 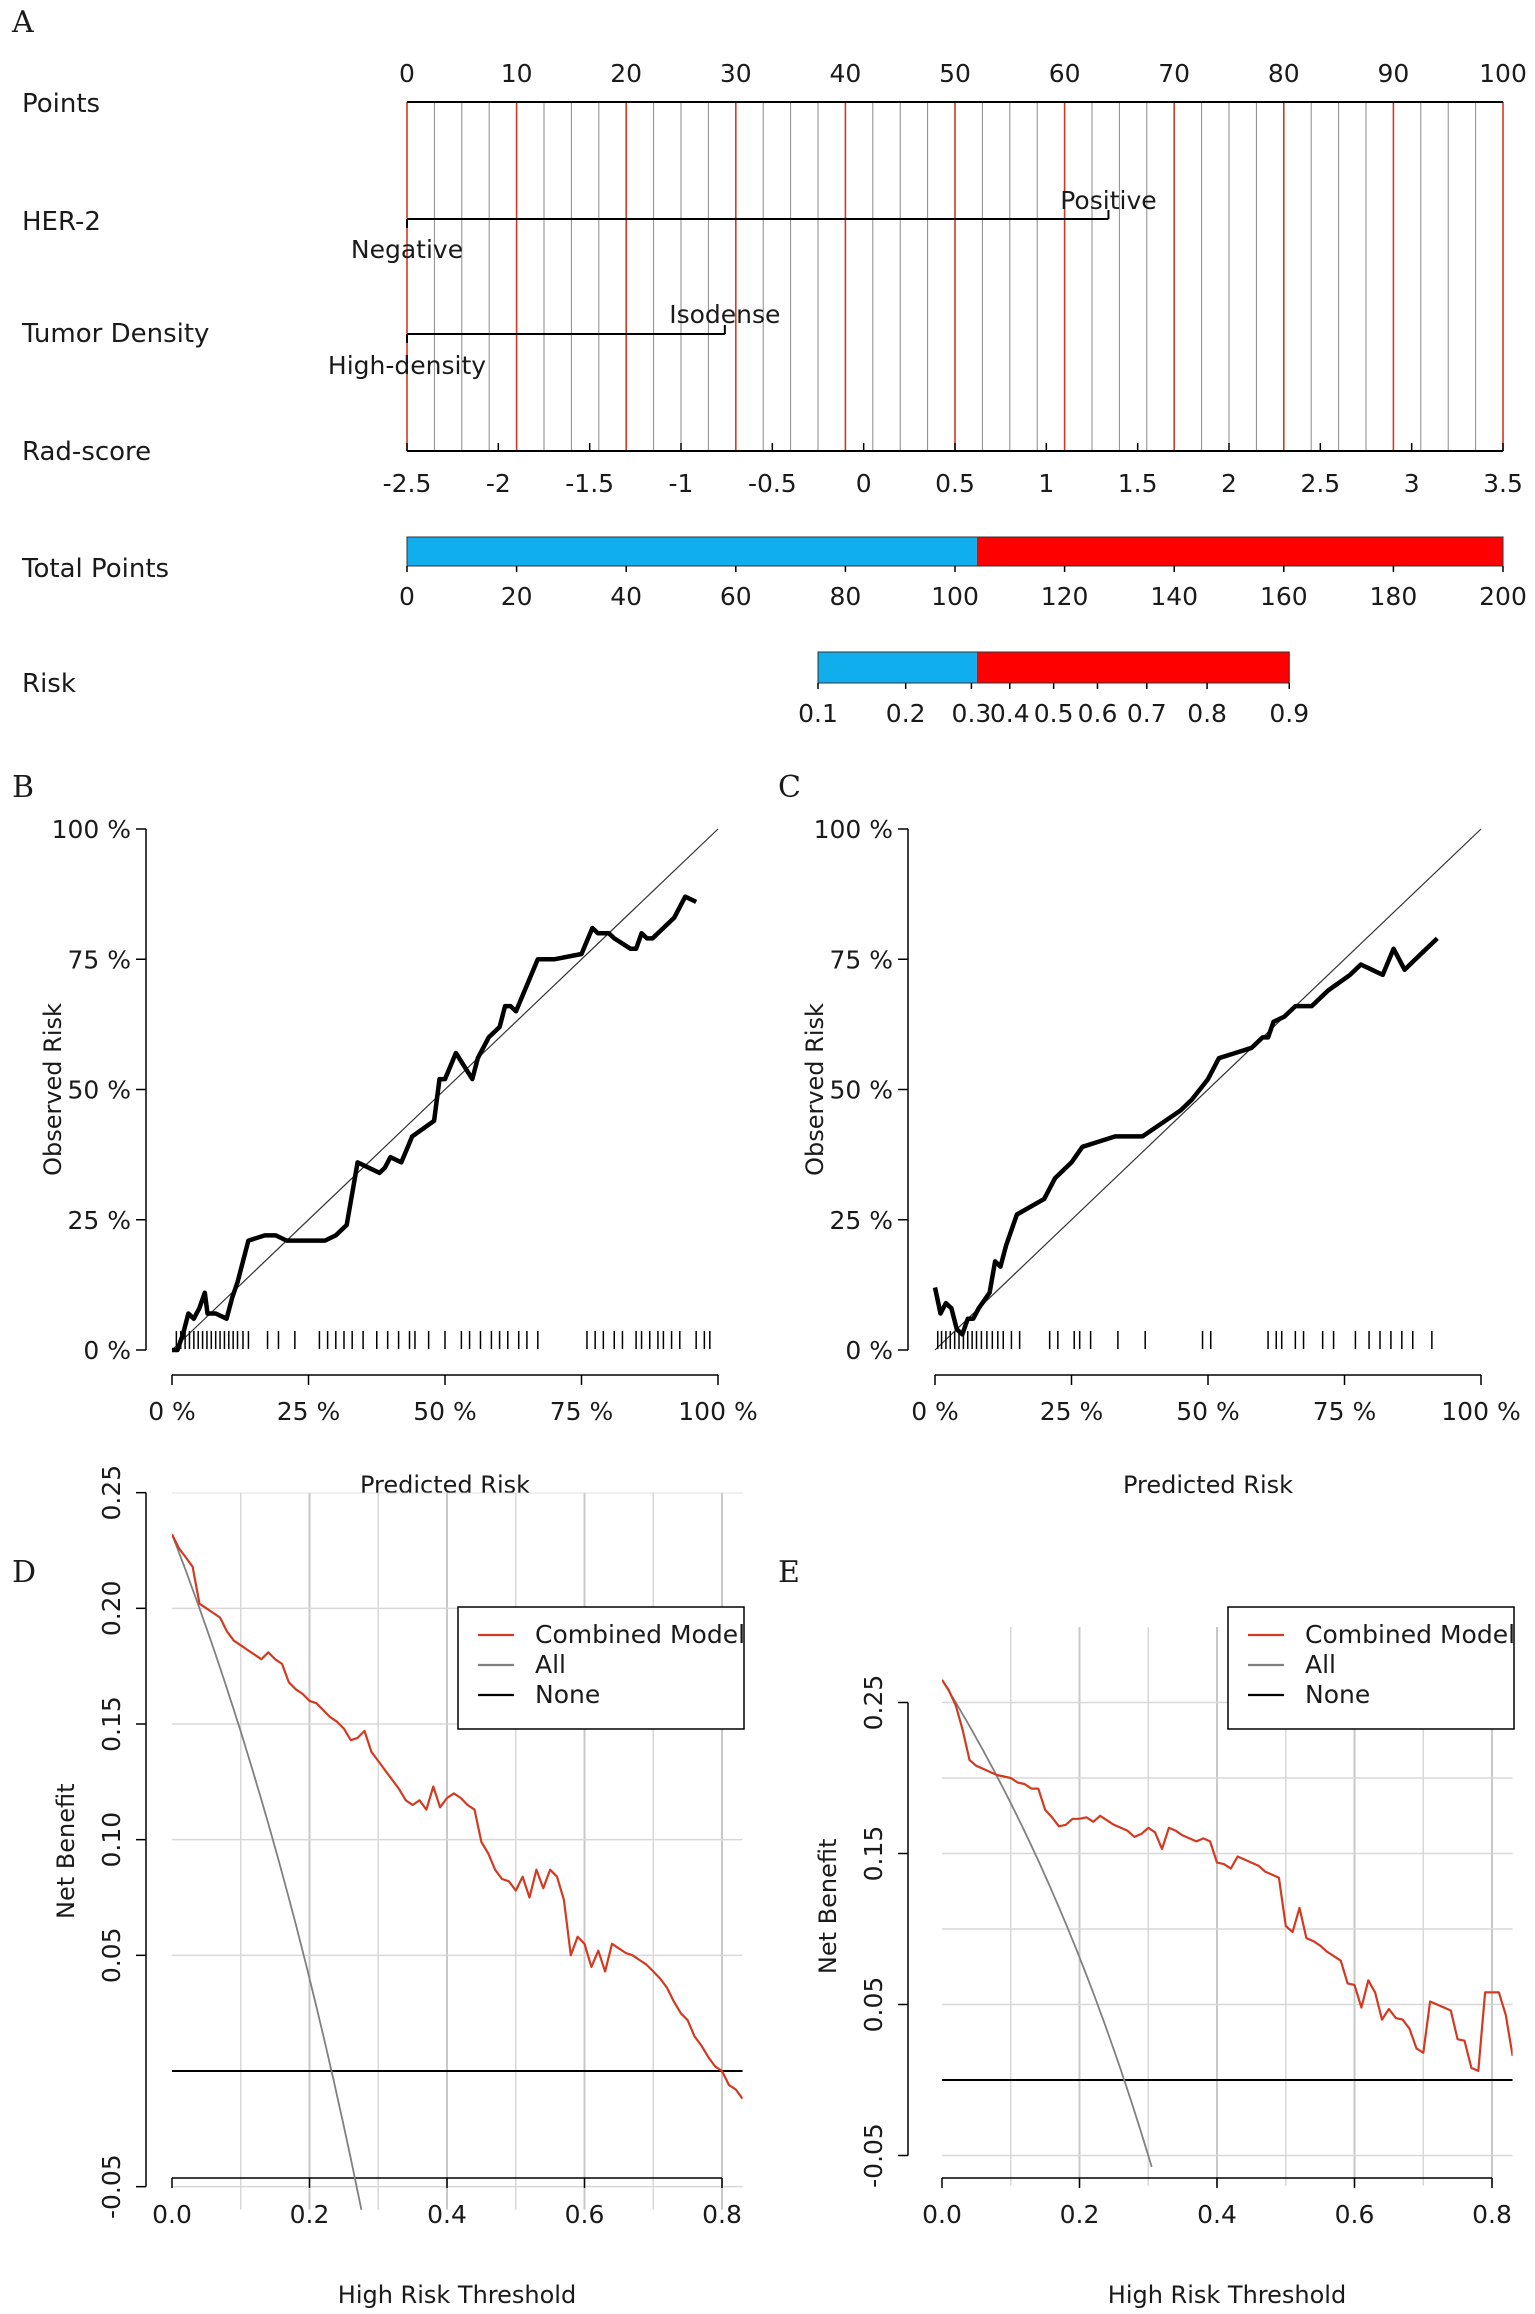 I want to click on risk-tick-label: 0.7, so click(x=1147, y=713).